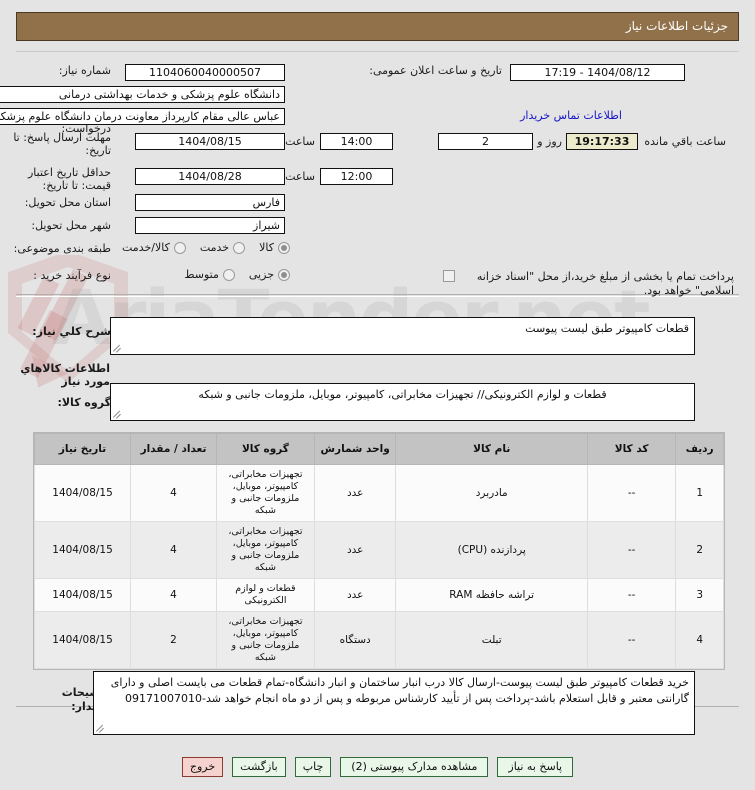 The image size is (755, 790). Describe the element at coordinates (699, 640) in the screenshot. I see `table-cell-index: 4` at that location.